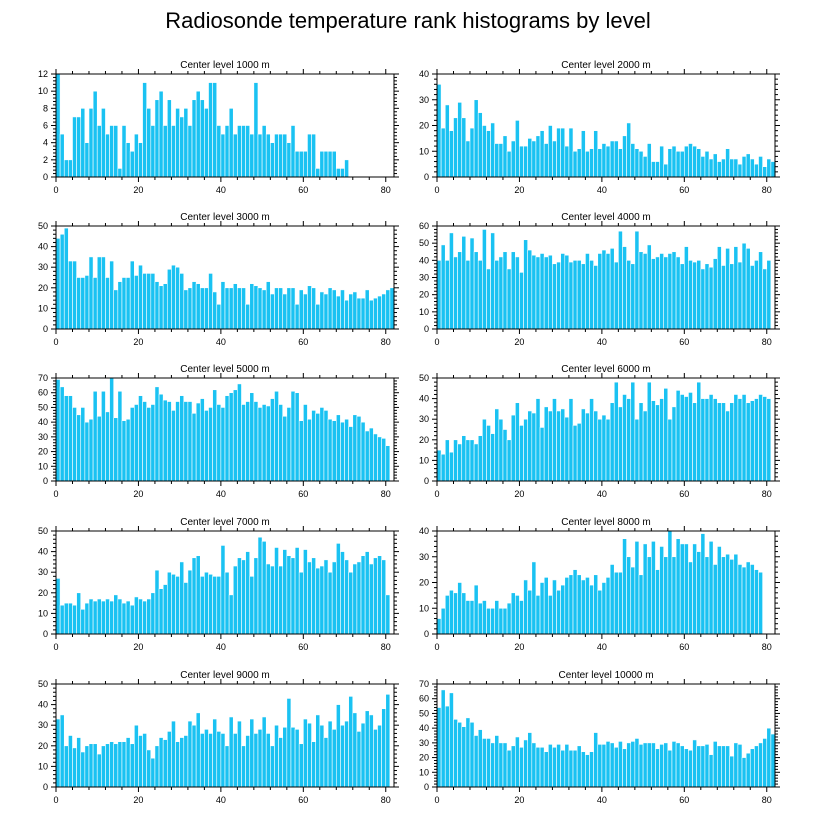 The height and width of the screenshot is (824, 816). Describe the element at coordinates (43, 74) in the screenshot. I see `y-tick-label: 12` at that location.